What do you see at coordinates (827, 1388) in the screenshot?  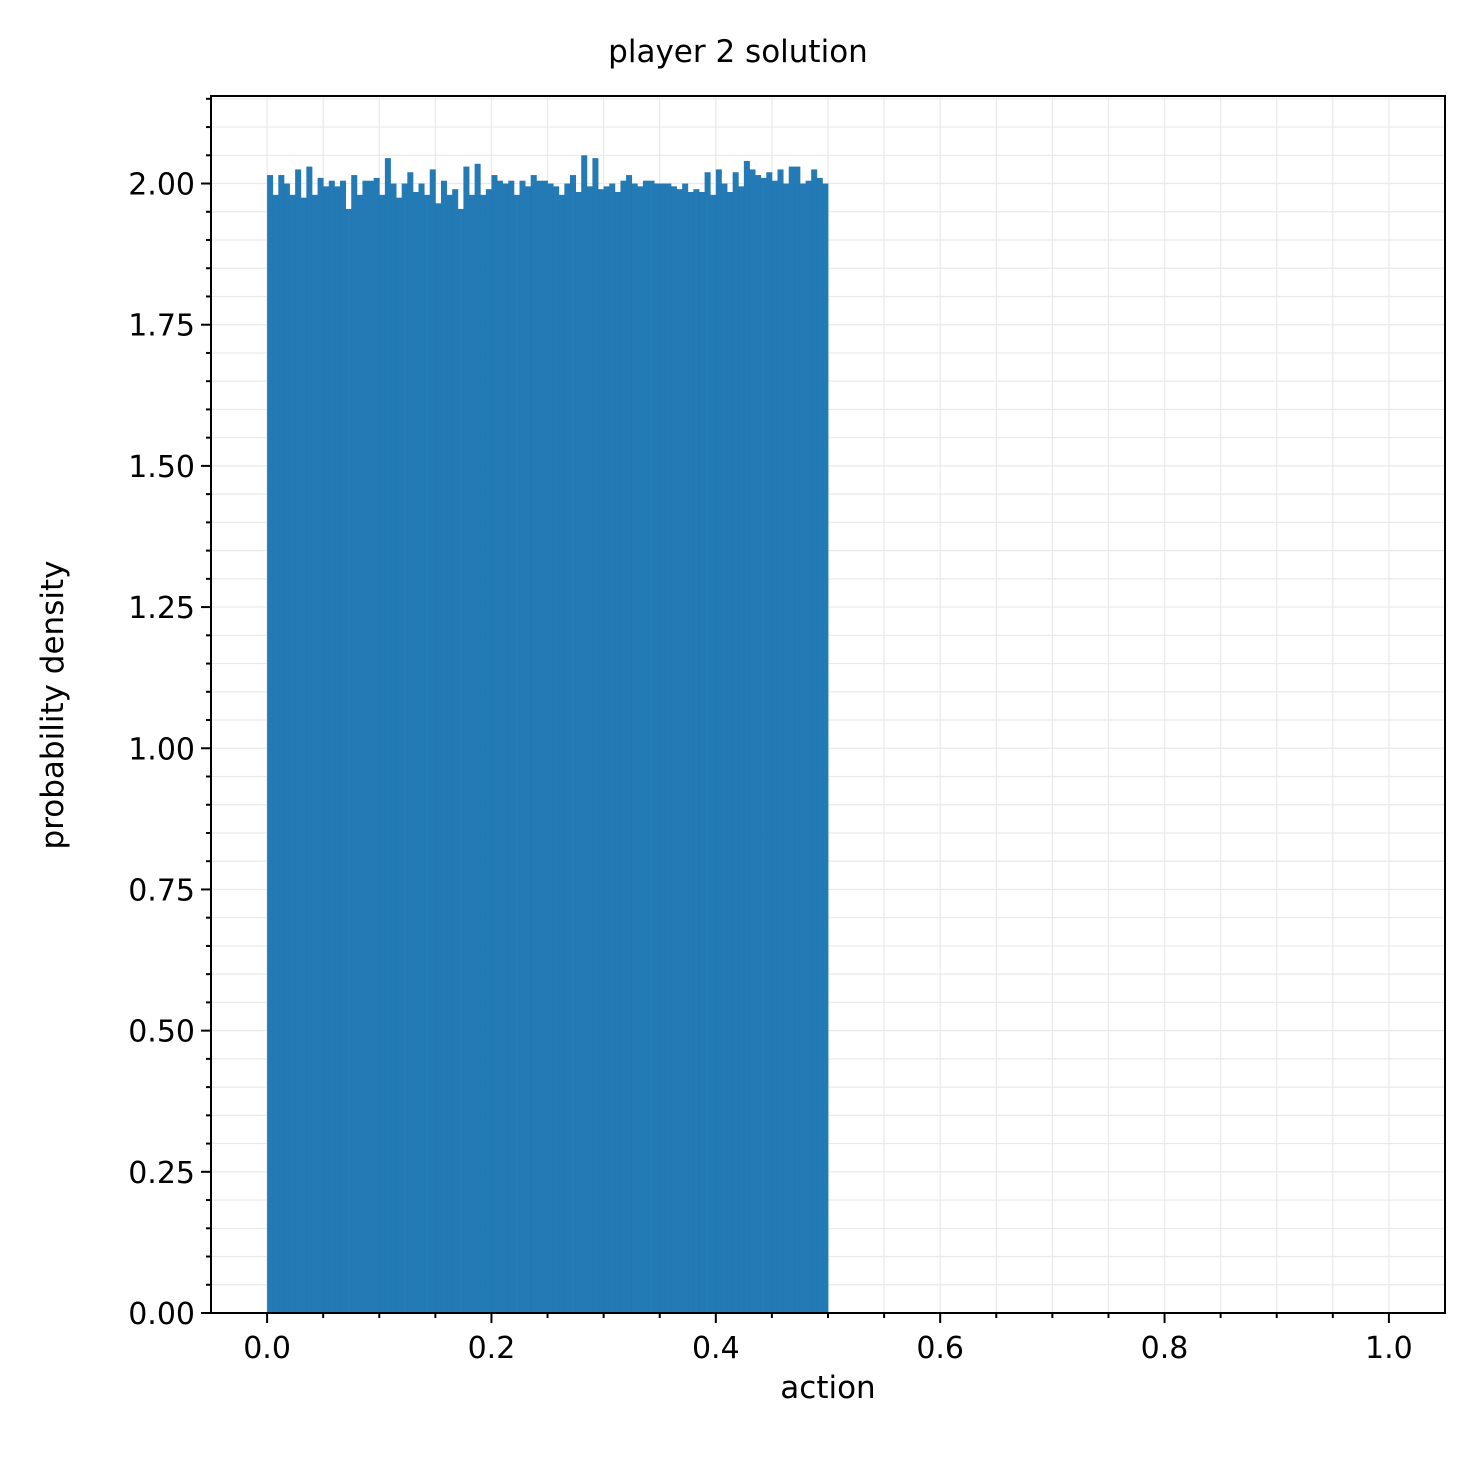 I see `x-axis-label: action` at bounding box center [827, 1388].